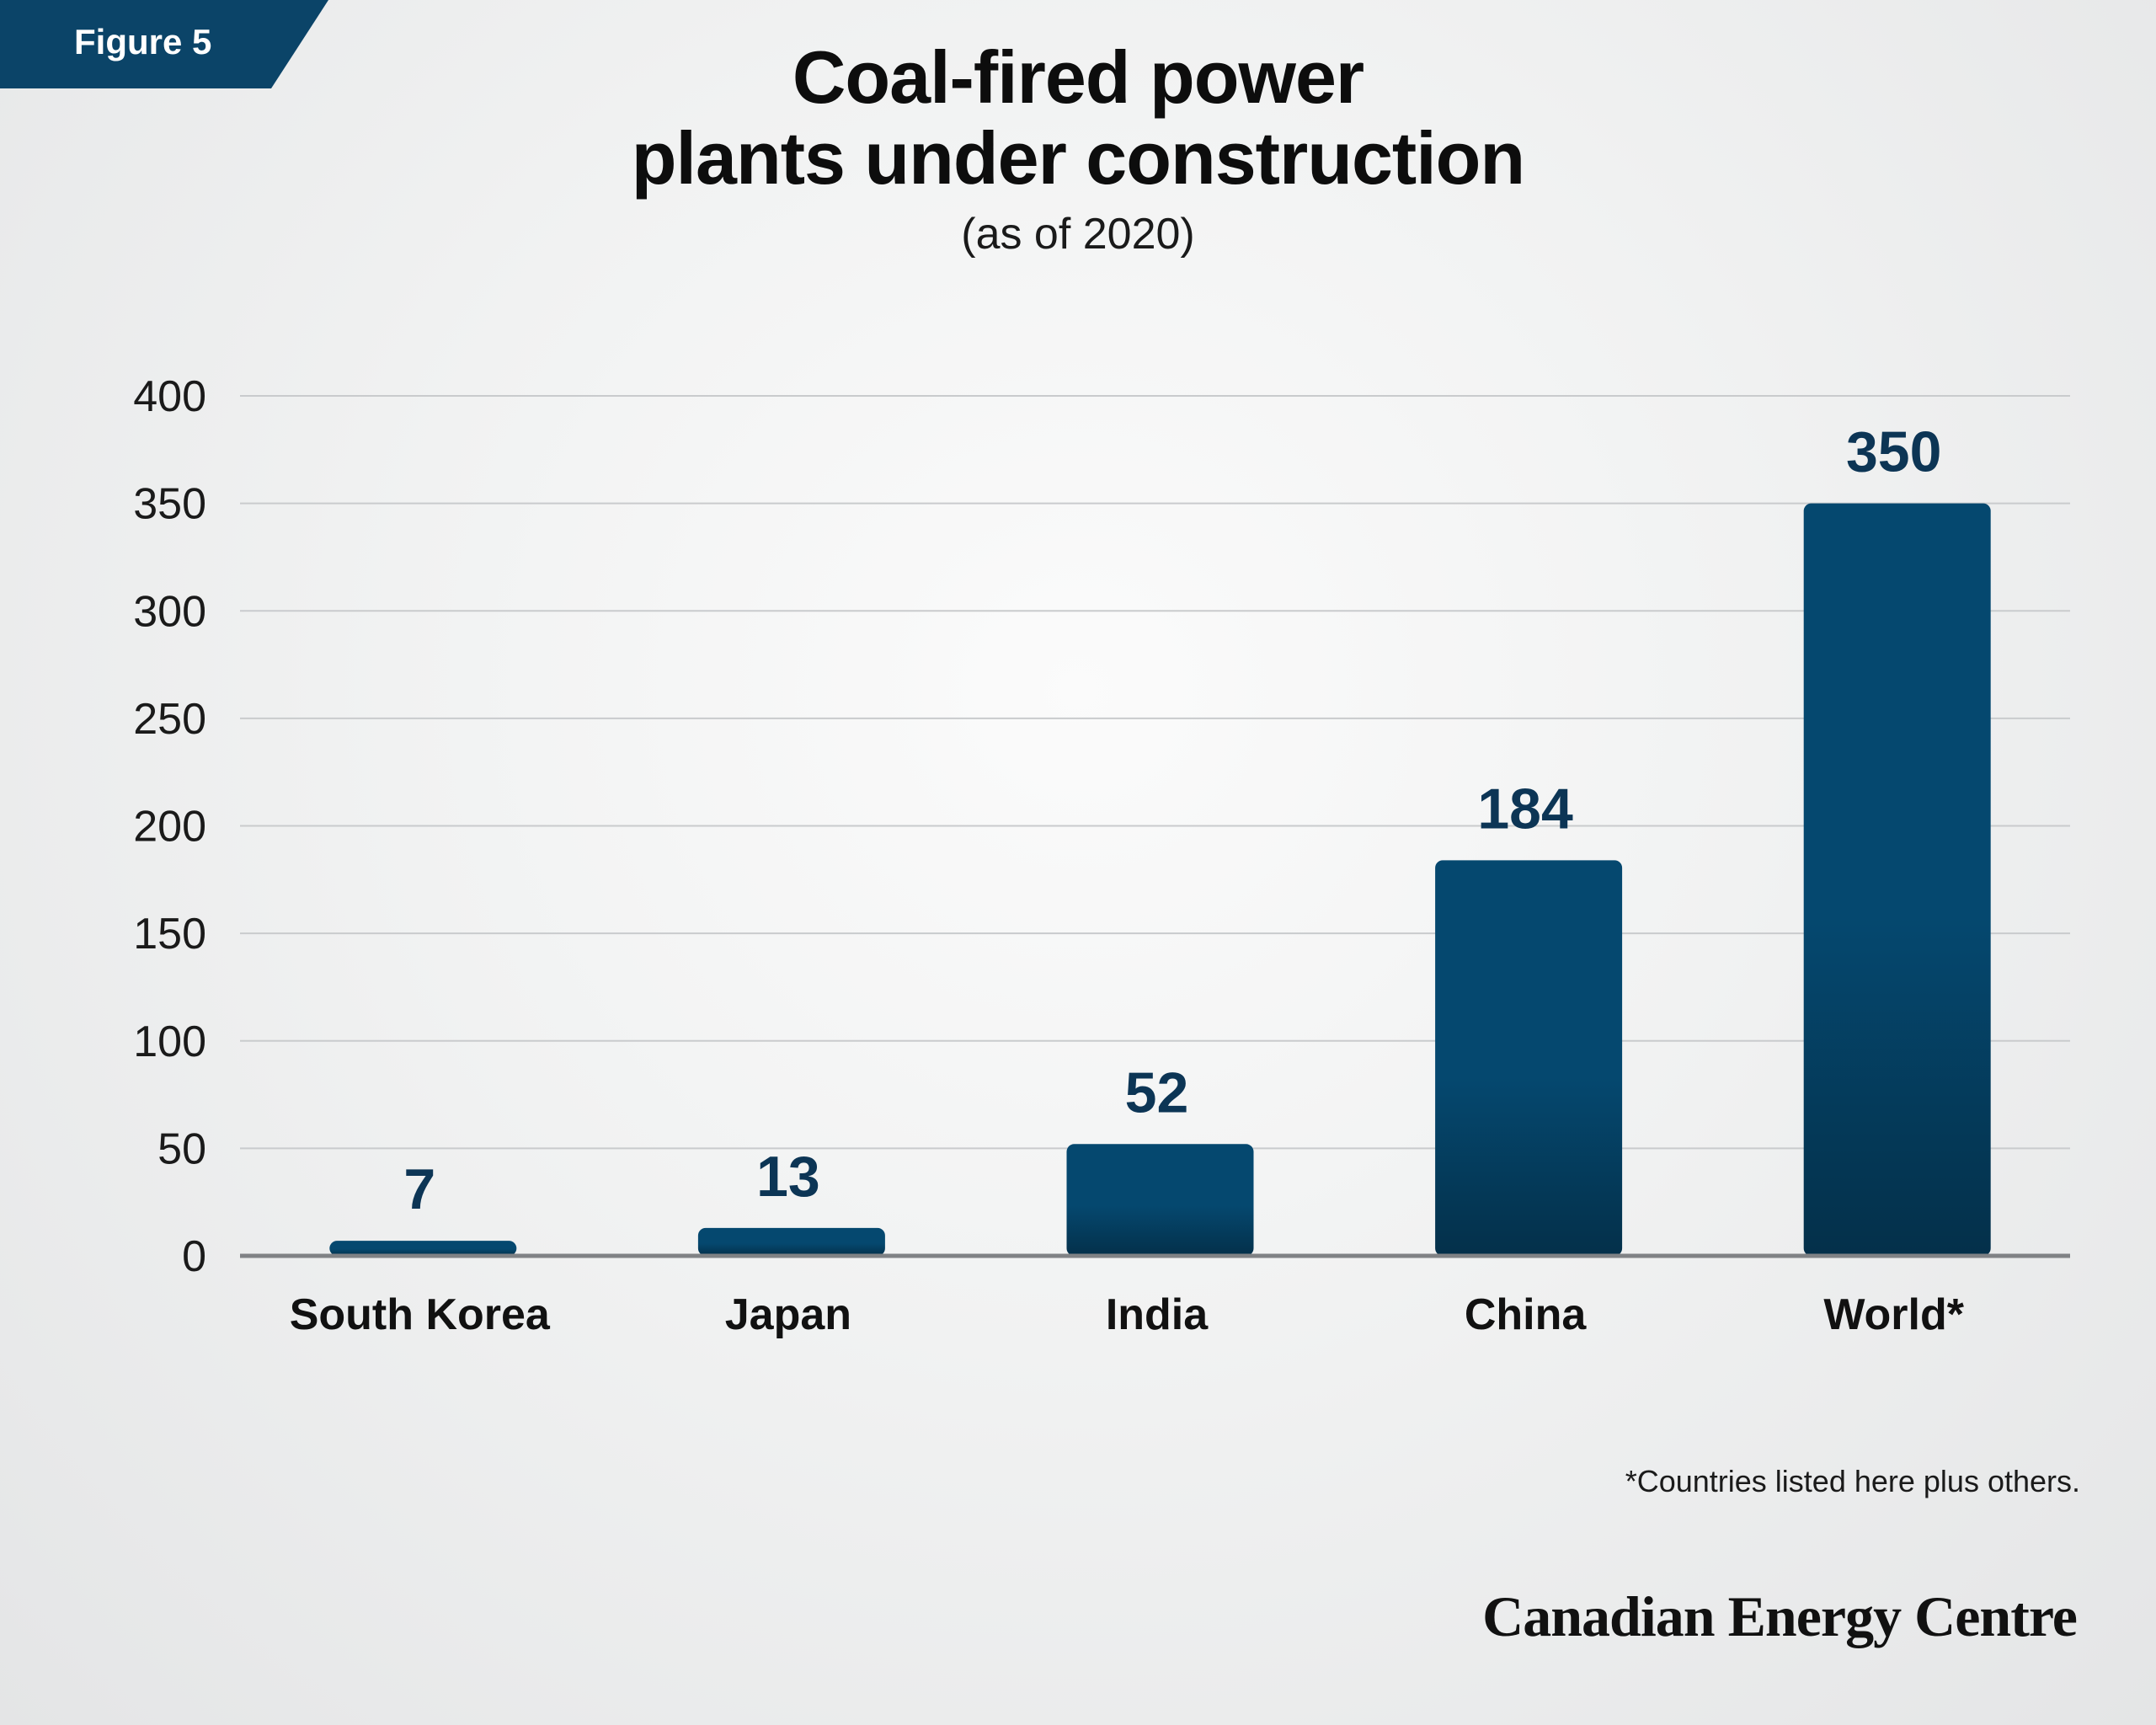  Describe the element at coordinates (169, 934) in the screenshot. I see `y-tick-label: 150` at that location.